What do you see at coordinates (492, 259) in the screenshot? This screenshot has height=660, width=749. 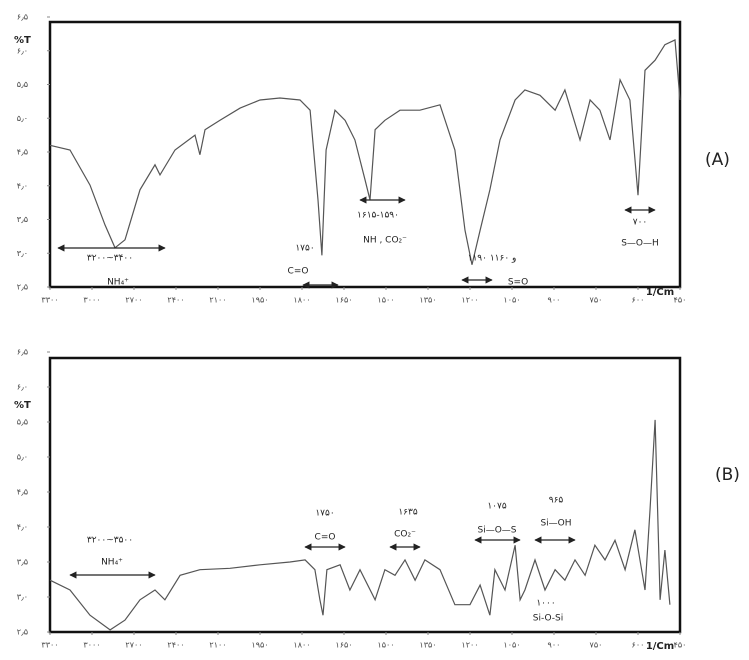 I see `annotation: ۱۱۹۰ و ۱۱۶۰` at bounding box center [492, 259].